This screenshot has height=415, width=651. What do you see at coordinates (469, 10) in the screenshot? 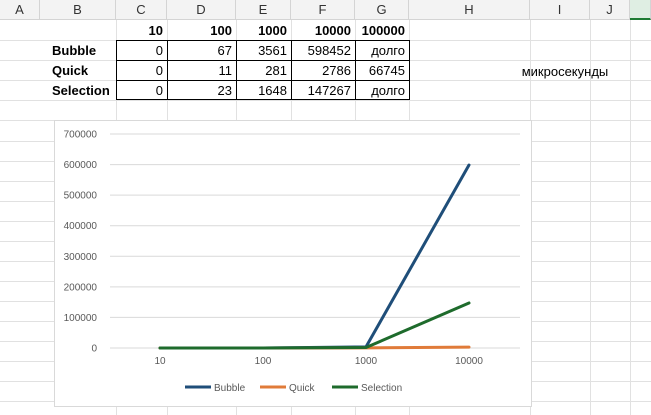
I see `column-header-h: H` at bounding box center [469, 10].